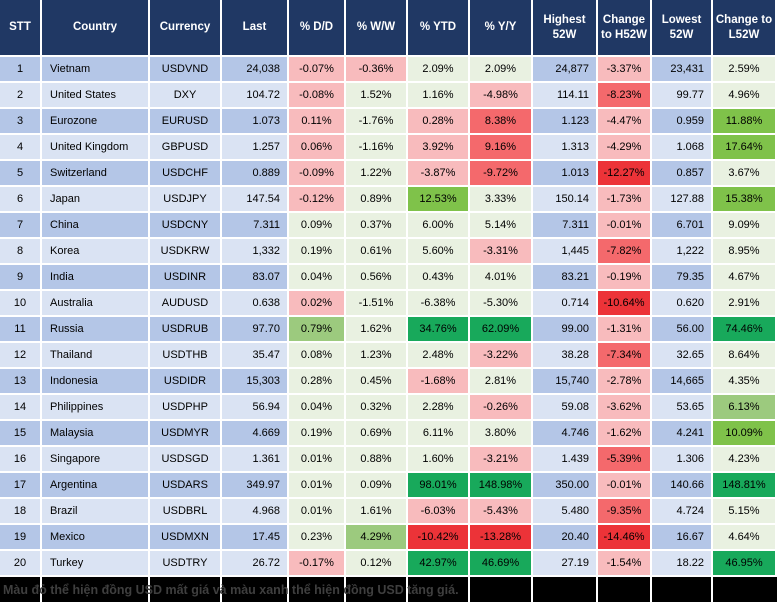 This screenshot has width=777, height=602. Describe the element at coordinates (625, 434) in the screenshot. I see `cell-chHigh: -1.62%` at that location.